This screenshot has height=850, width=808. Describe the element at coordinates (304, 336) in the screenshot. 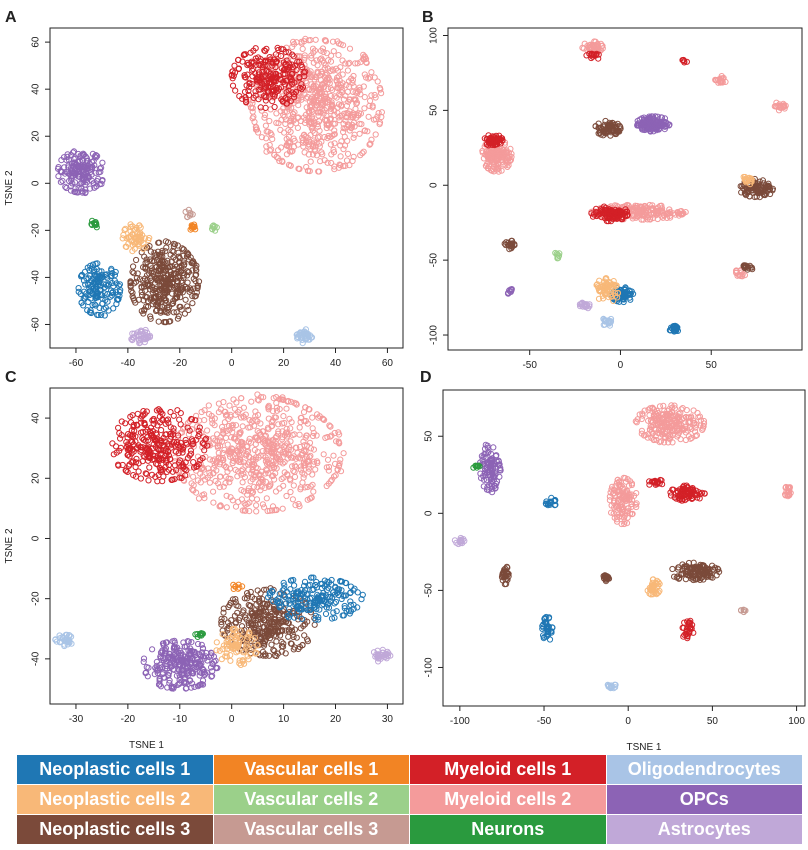

I see `cluster-oligodendrocytes` at that location.